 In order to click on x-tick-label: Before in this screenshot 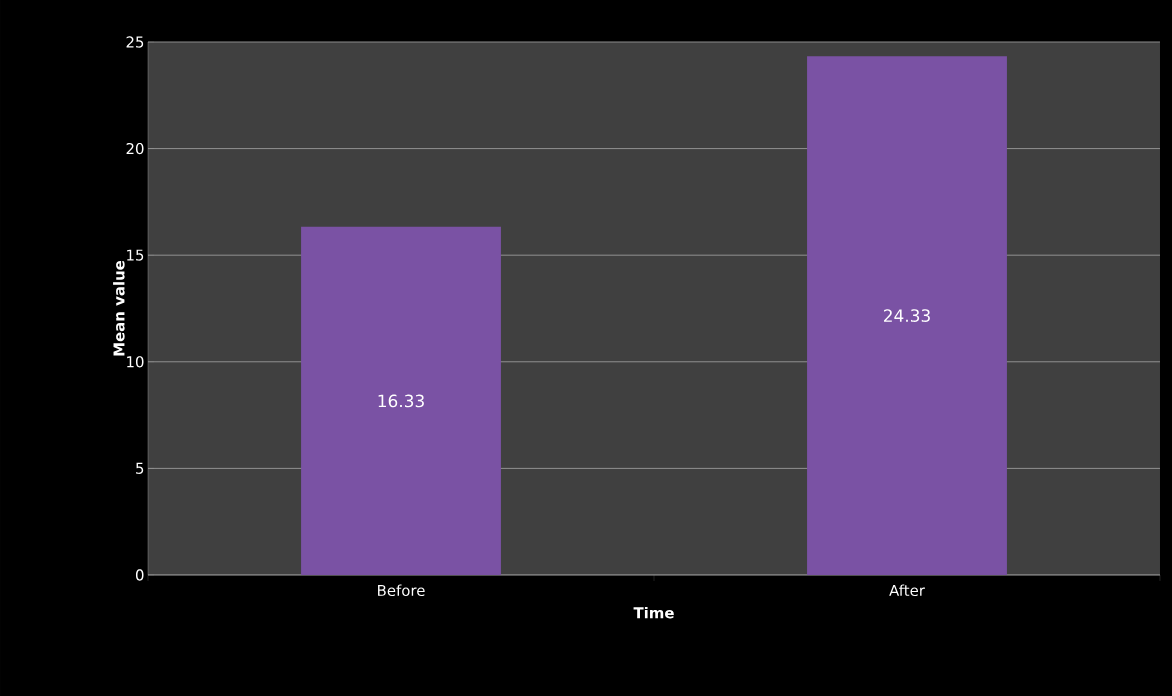, I will do `click(401, 590)`.